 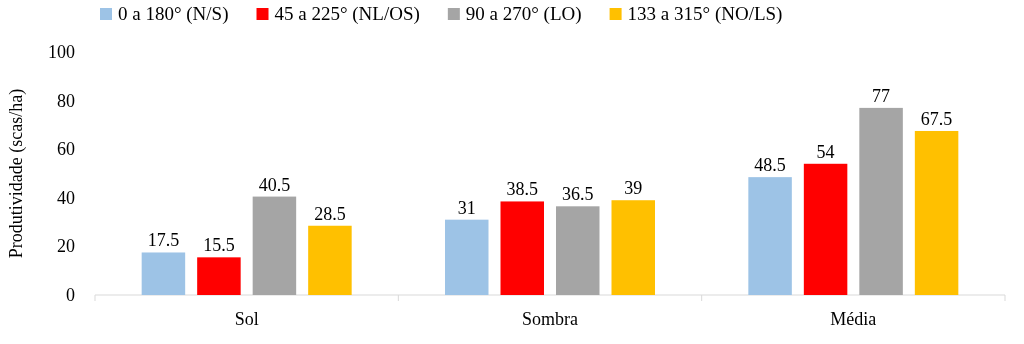 What do you see at coordinates (578, 194) in the screenshot?
I see `data-label: 36.5` at bounding box center [578, 194].